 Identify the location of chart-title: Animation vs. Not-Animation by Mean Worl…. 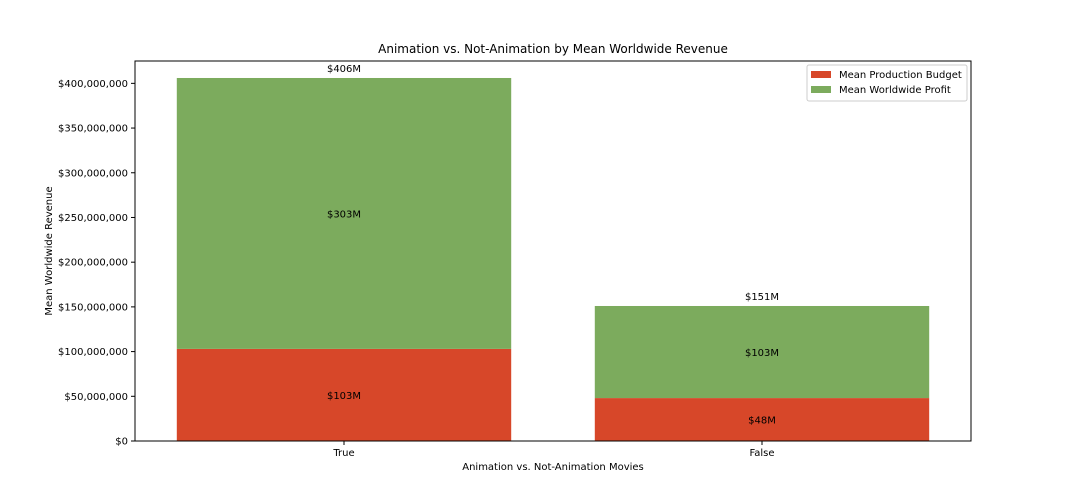
(553, 49).